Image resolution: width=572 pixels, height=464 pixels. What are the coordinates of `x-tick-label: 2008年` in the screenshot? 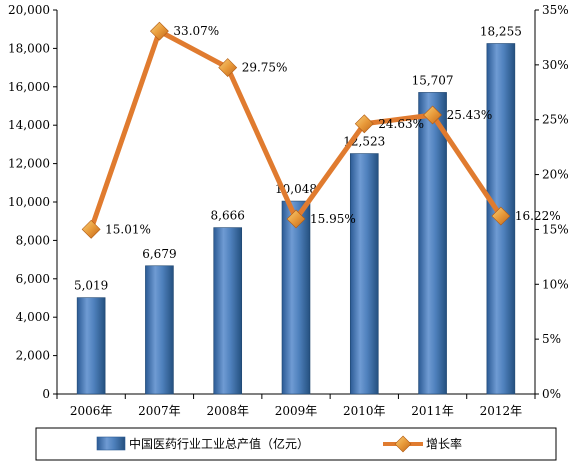 It's located at (227, 411).